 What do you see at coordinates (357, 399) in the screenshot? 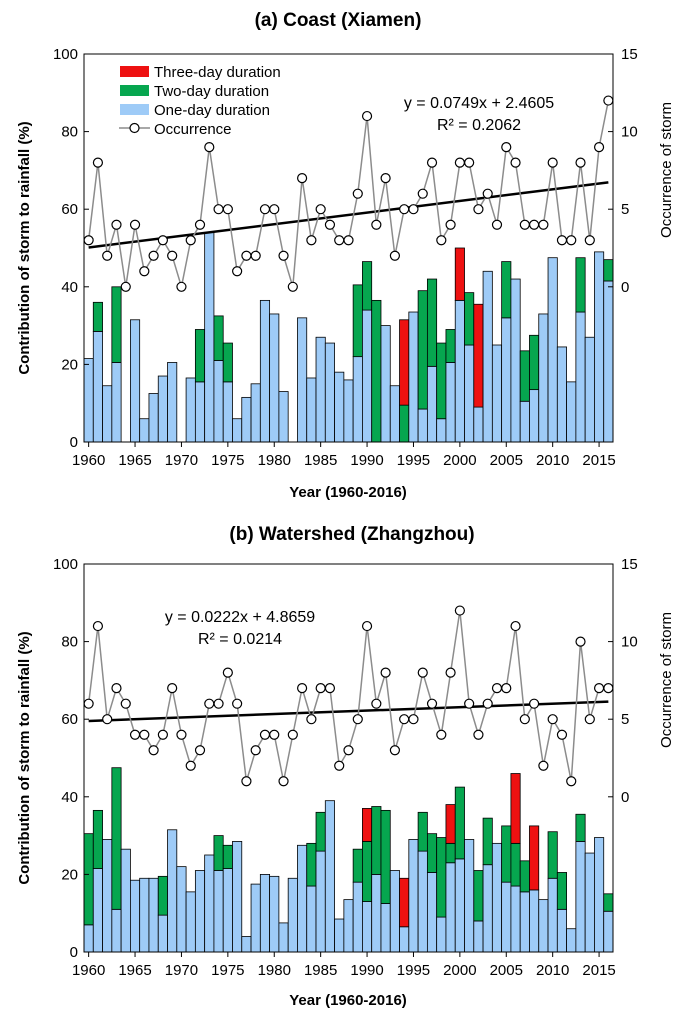
I see `bar-one-day-1989` at bounding box center [357, 399].